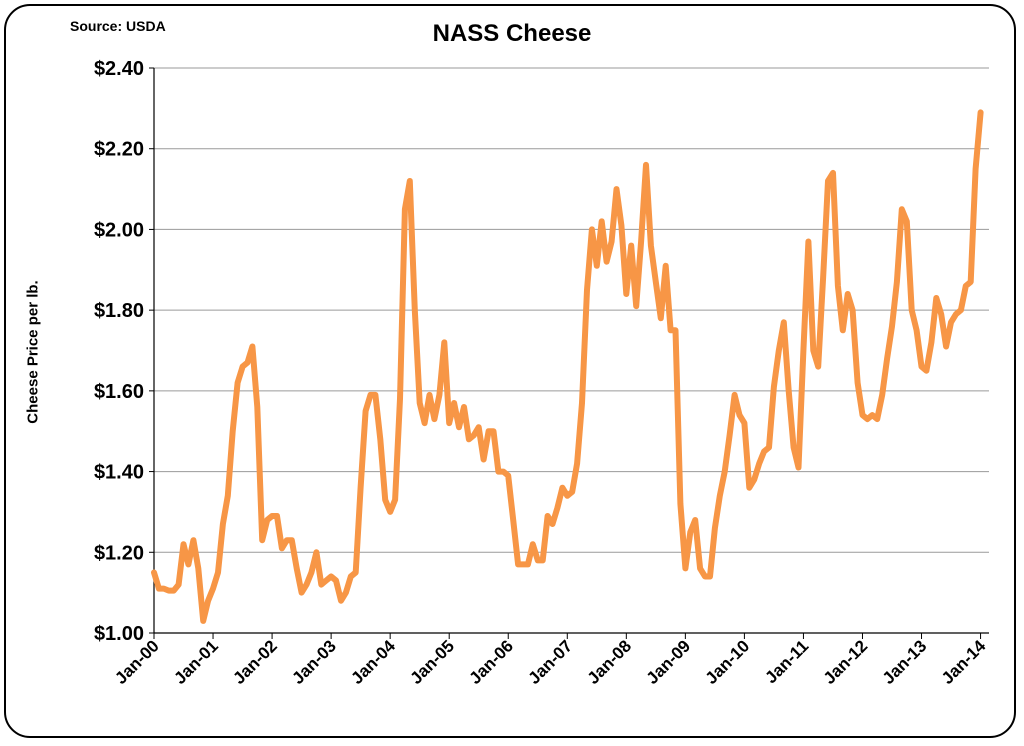  Describe the element at coordinates (610, 662) in the screenshot. I see `x-tick-label: Jan-08` at that location.